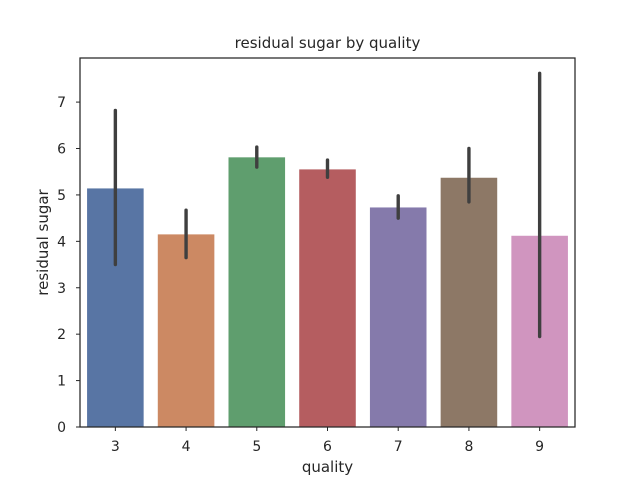  Describe the element at coordinates (327, 447) in the screenshot. I see `x-tick-label: 6` at that location.